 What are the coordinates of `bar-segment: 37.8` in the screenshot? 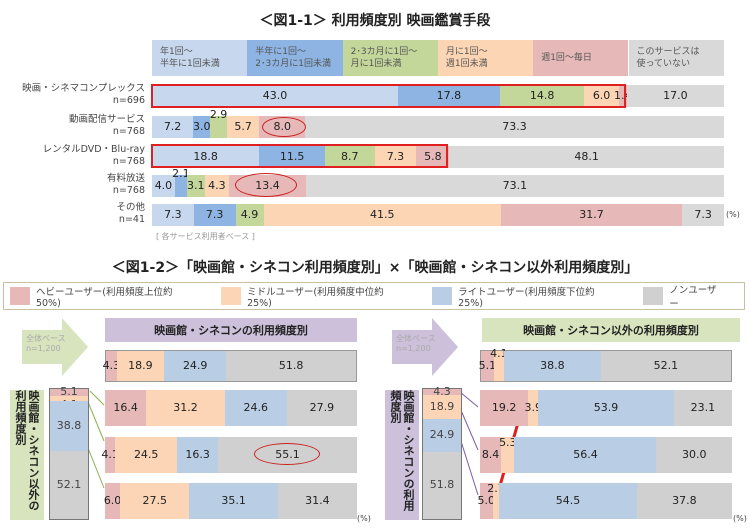 It's located at (684, 501).